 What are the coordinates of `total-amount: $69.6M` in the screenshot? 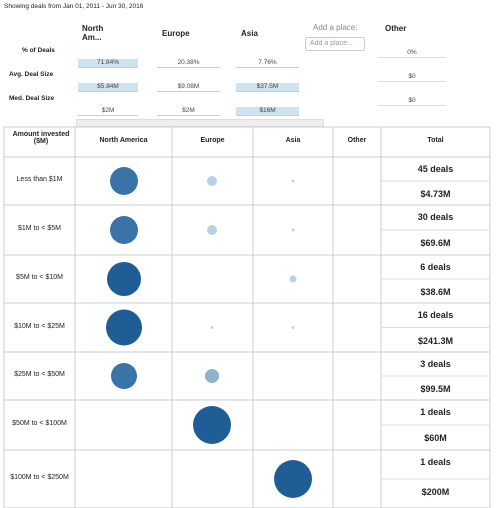 It's located at (435, 243).